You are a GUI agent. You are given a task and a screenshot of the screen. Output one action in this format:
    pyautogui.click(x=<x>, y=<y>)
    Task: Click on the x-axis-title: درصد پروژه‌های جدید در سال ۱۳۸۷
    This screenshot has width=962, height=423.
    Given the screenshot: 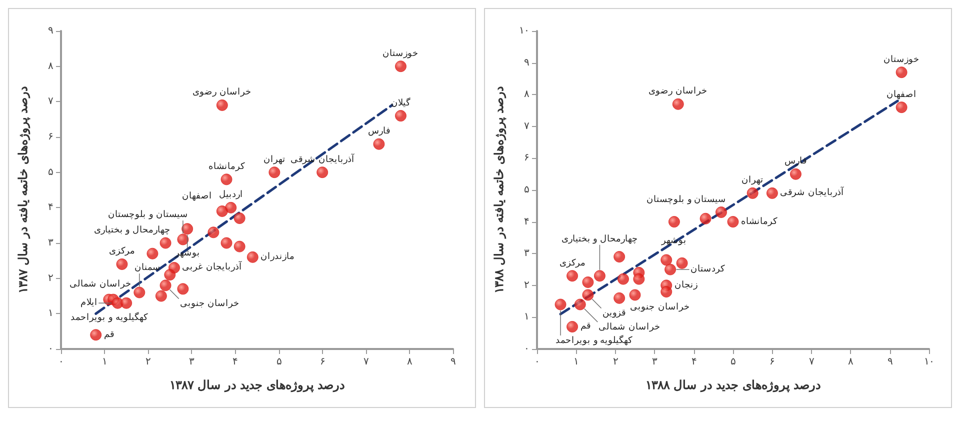 What is the action you would take?
    pyautogui.click(x=257, y=385)
    